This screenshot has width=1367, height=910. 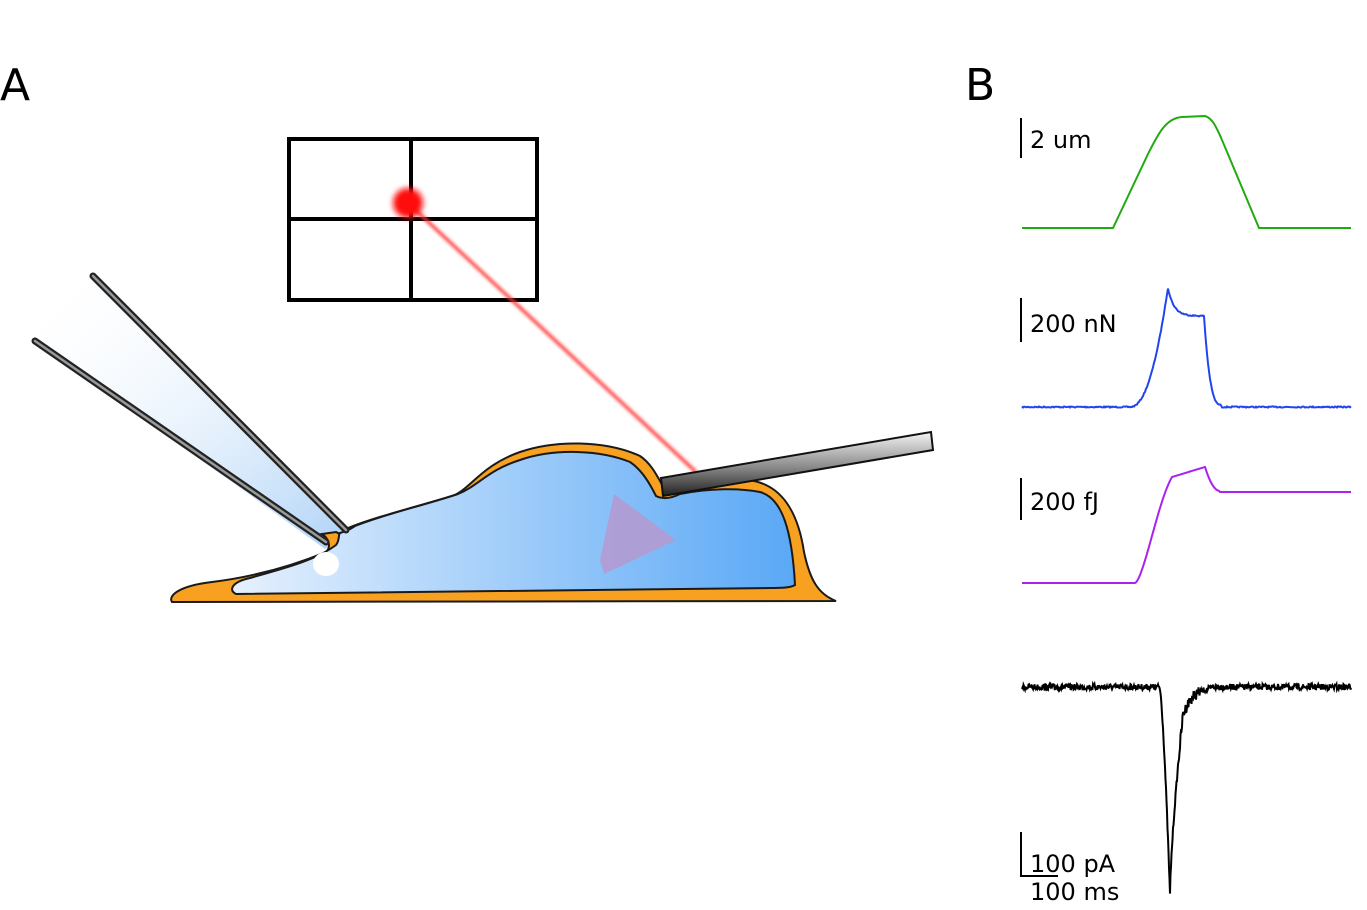 I want to click on nucleus-marker, so click(x=638, y=534).